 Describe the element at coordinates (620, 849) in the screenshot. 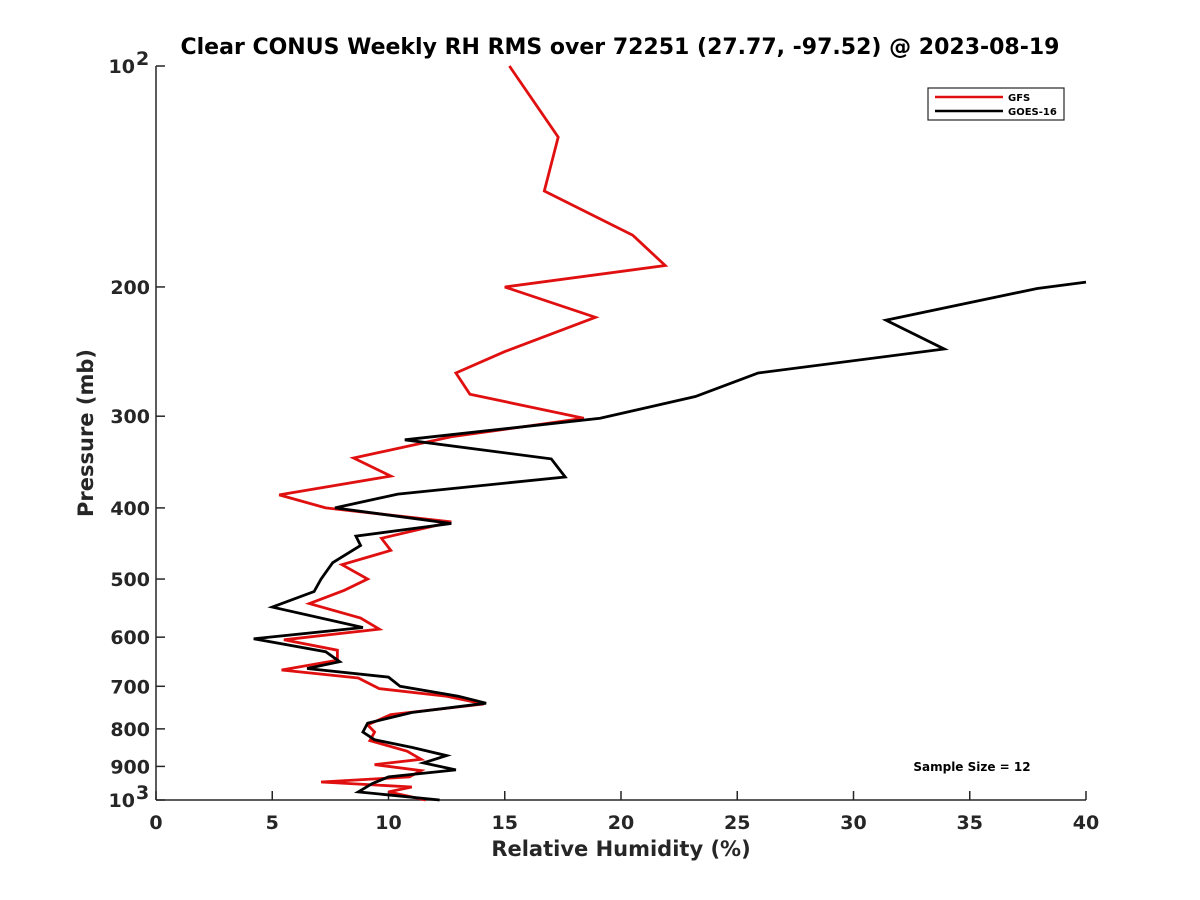

I see `x-axis-label: Relative Humidity (%)` at that location.